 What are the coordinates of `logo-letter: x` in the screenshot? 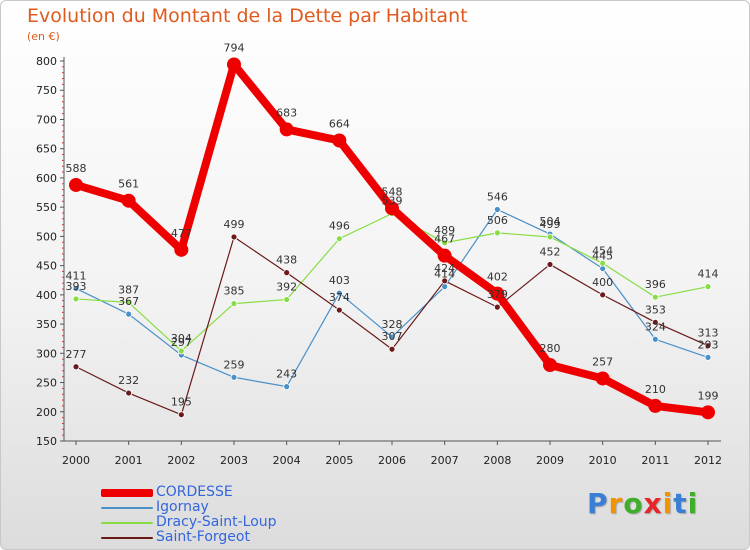 It's located at (653, 503).